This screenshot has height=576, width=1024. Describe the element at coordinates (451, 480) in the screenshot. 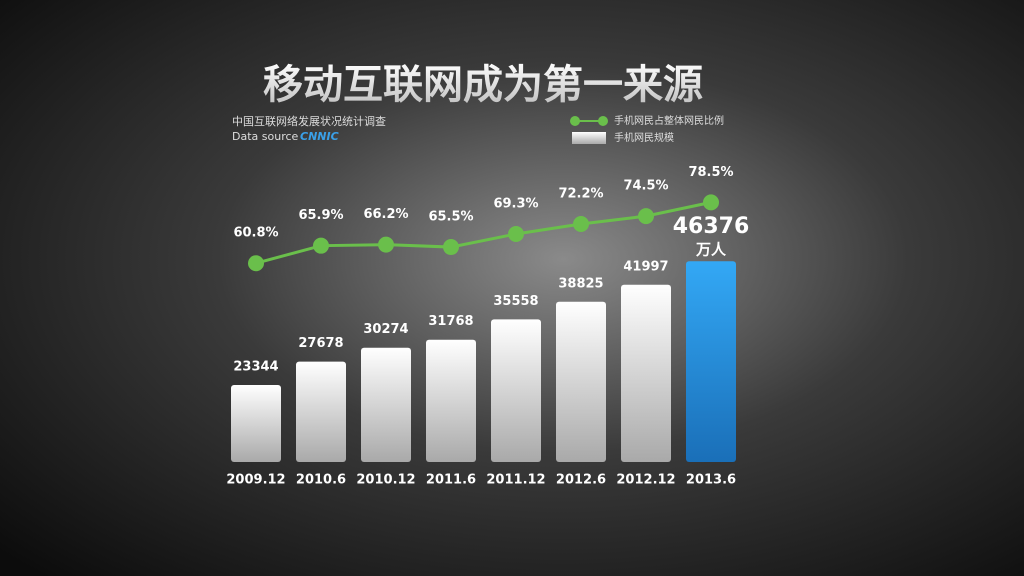

I see `x-tick-label: 2011.6` at that location.